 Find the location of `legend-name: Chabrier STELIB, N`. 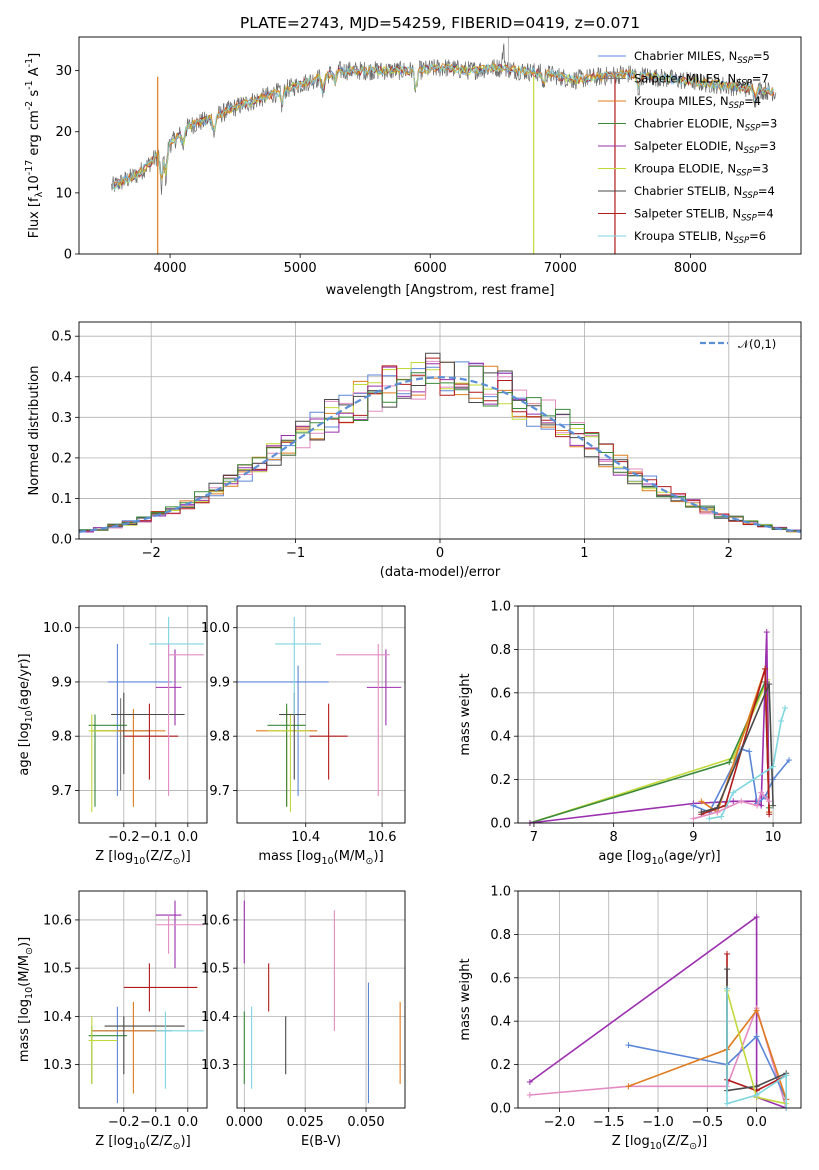

legend-name: Chabrier STELIB, N is located at coordinates (688, 191).